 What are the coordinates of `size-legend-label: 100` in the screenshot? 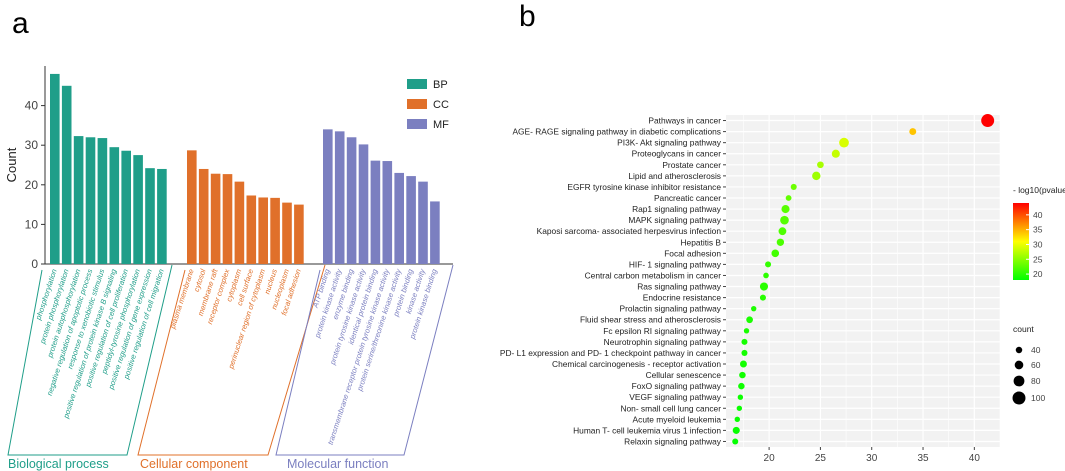 It's located at (1038, 398).